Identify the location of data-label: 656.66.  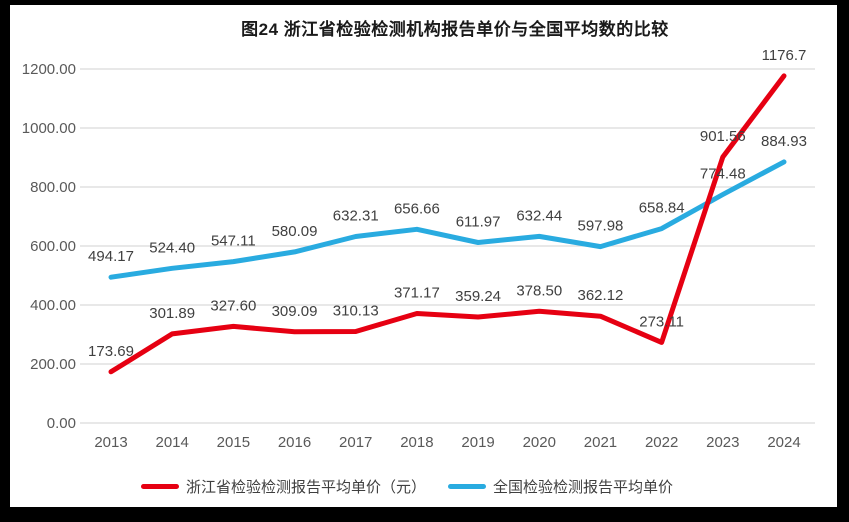
(417, 208).